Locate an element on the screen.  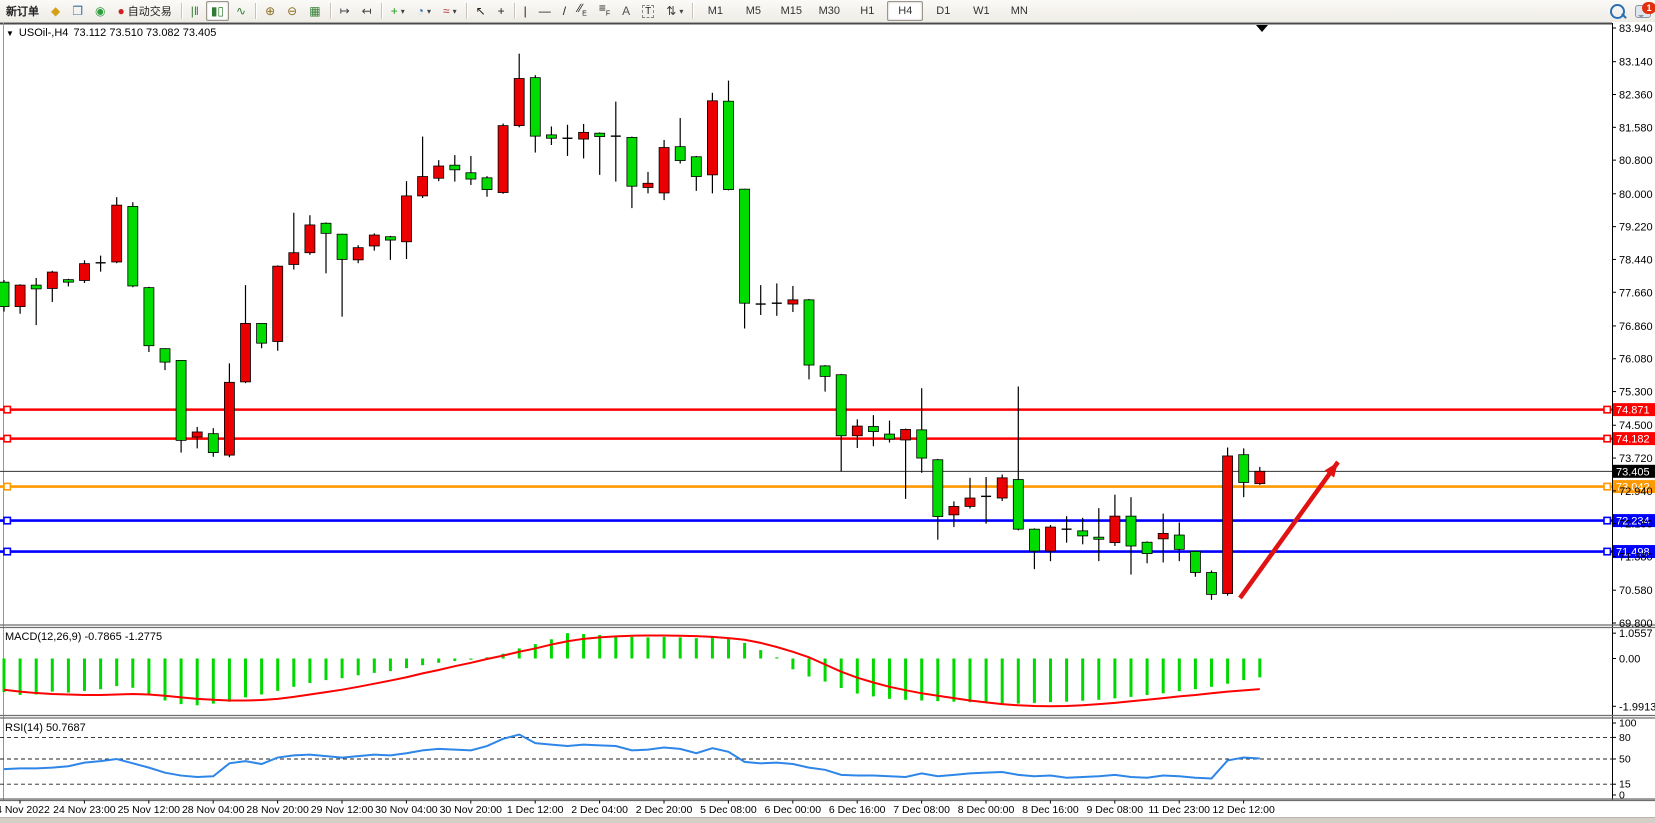
candlestick-chart-button: ▮▯ is located at coordinates (217, 11).